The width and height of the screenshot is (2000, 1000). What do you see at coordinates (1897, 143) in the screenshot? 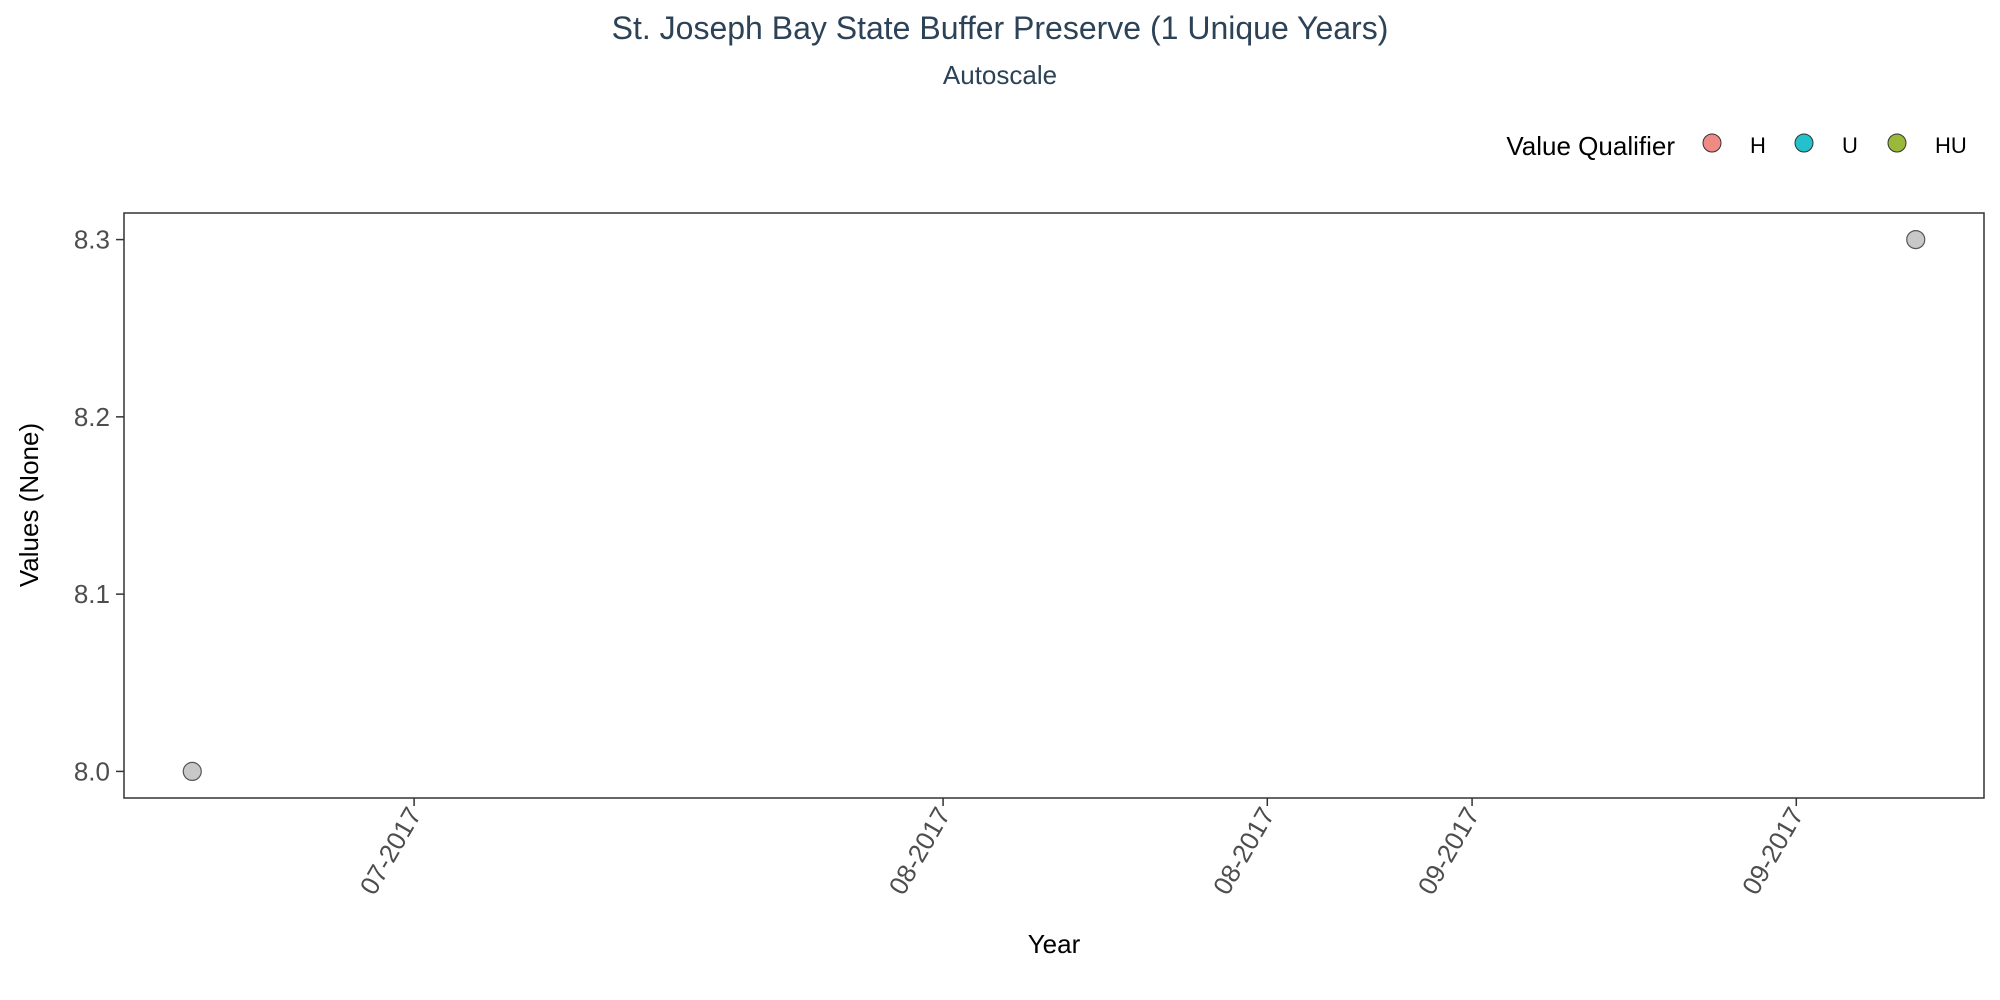
I see `legend-key-hu` at bounding box center [1897, 143].